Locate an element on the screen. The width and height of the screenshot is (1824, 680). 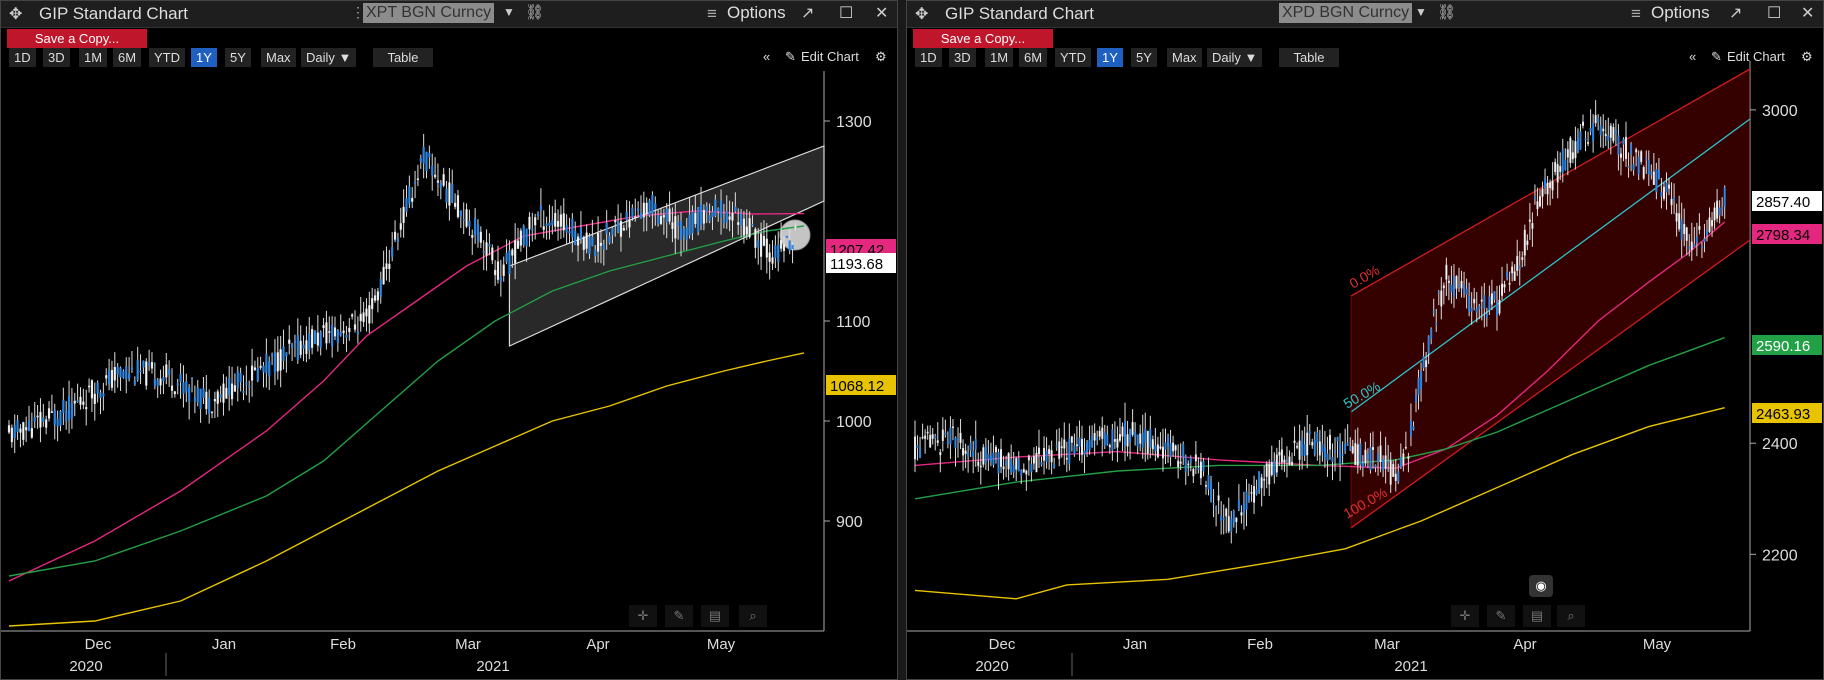
y-tick-label: 900 is located at coordinates (849, 522).